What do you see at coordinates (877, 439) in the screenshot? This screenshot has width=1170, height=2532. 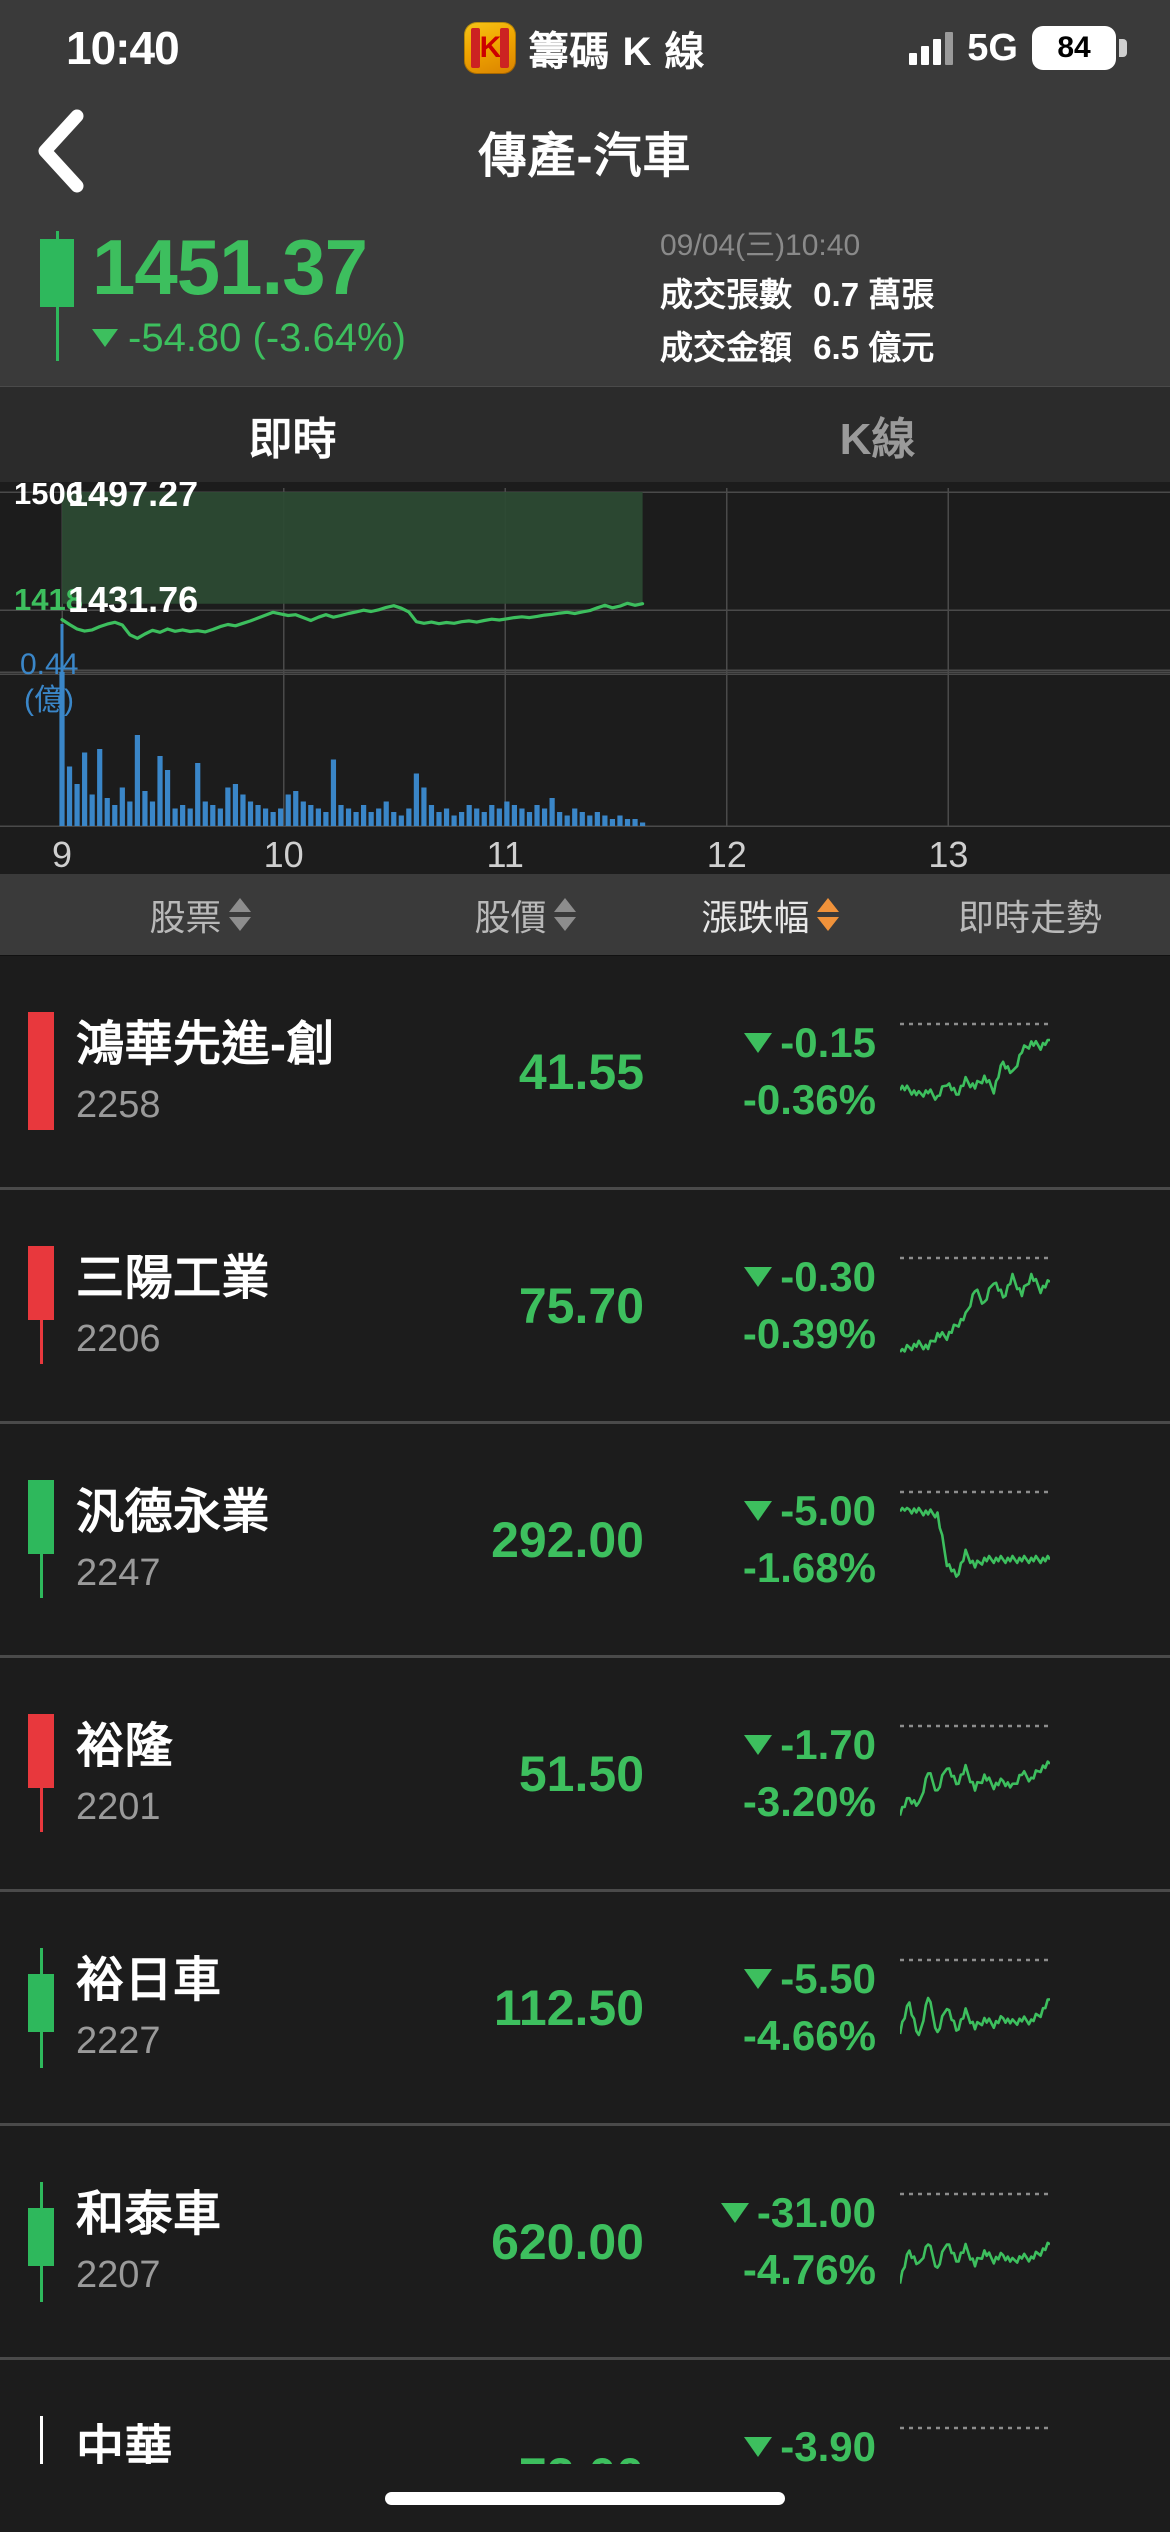 I see `tab-kline: K線` at bounding box center [877, 439].